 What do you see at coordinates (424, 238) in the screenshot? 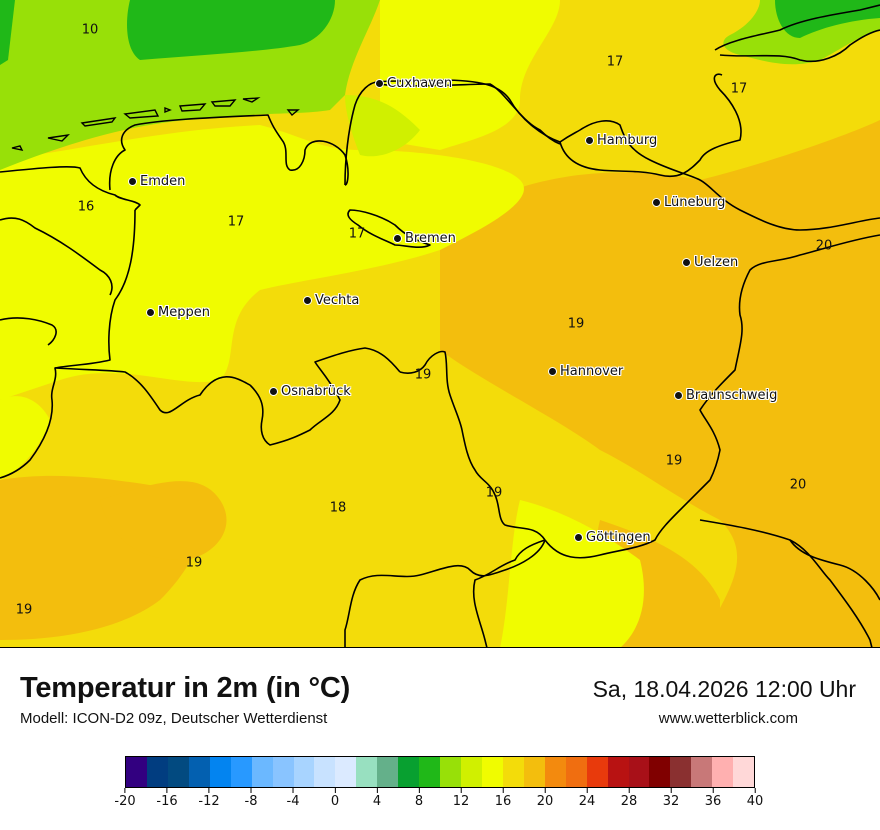
I see `city-bremen: Bremen` at bounding box center [424, 238].